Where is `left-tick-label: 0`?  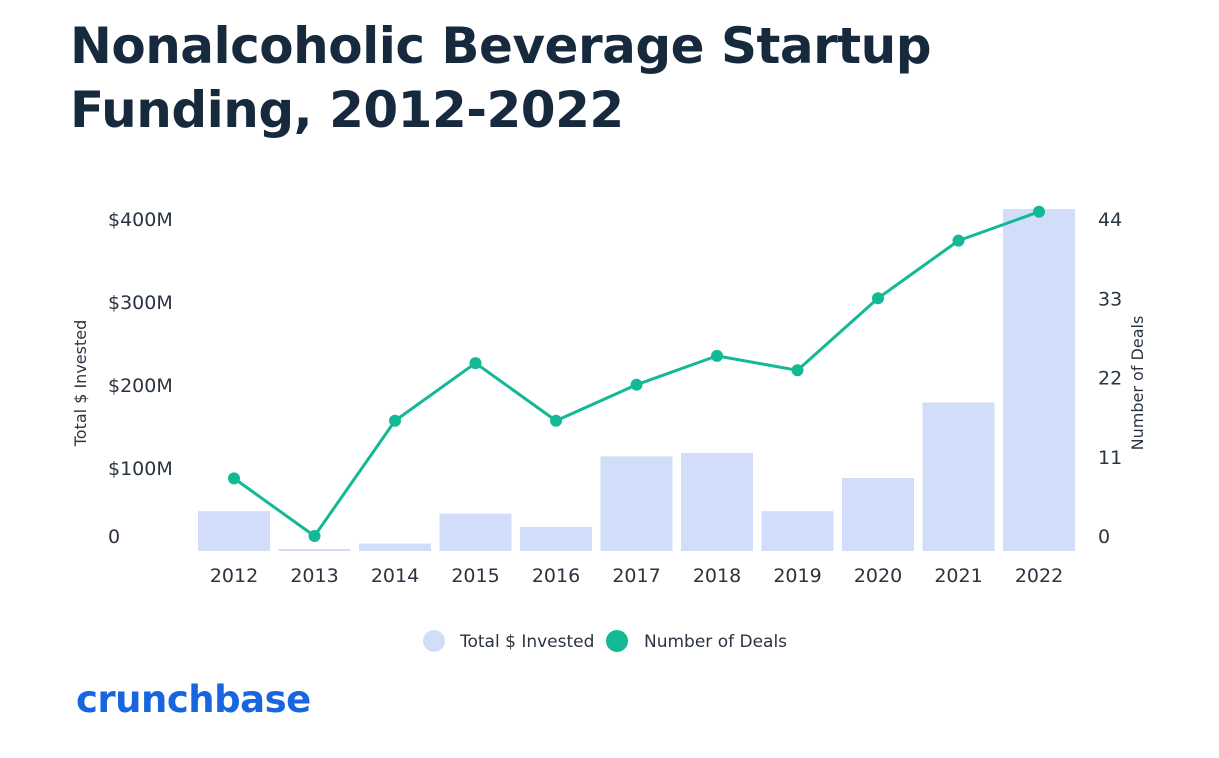 left-tick-label: 0 is located at coordinates (114, 537).